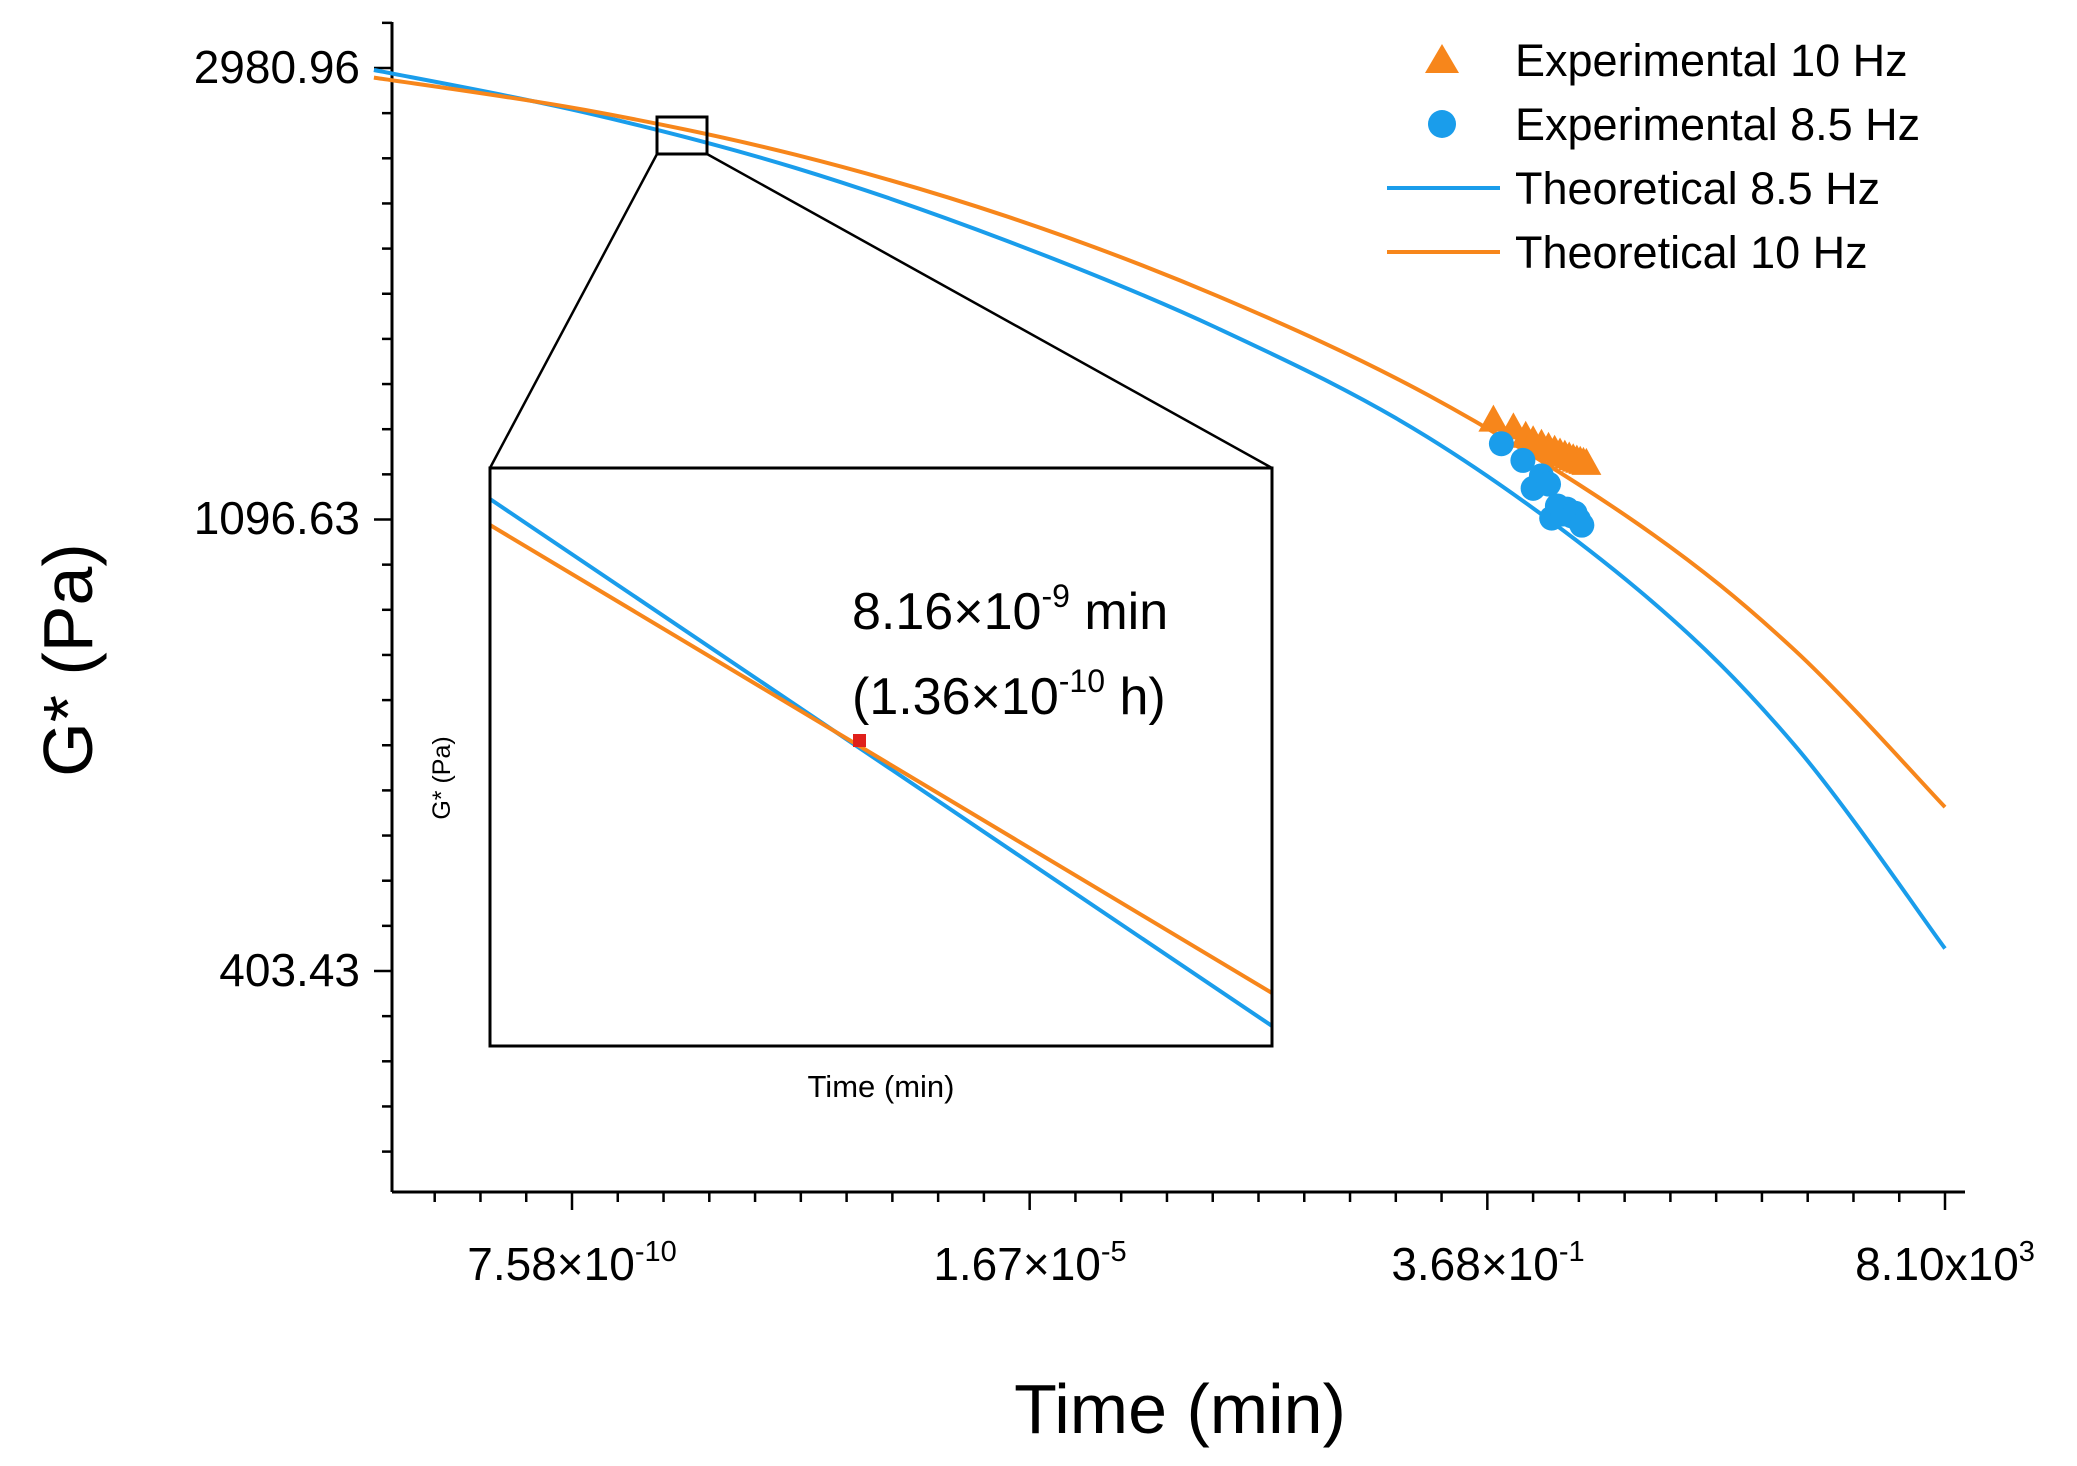 This screenshot has width=2077, height=1466. What do you see at coordinates (572, 1263) in the screenshot?
I see `x-tick-label: 7.58×10⁻¹⁰` at bounding box center [572, 1263].